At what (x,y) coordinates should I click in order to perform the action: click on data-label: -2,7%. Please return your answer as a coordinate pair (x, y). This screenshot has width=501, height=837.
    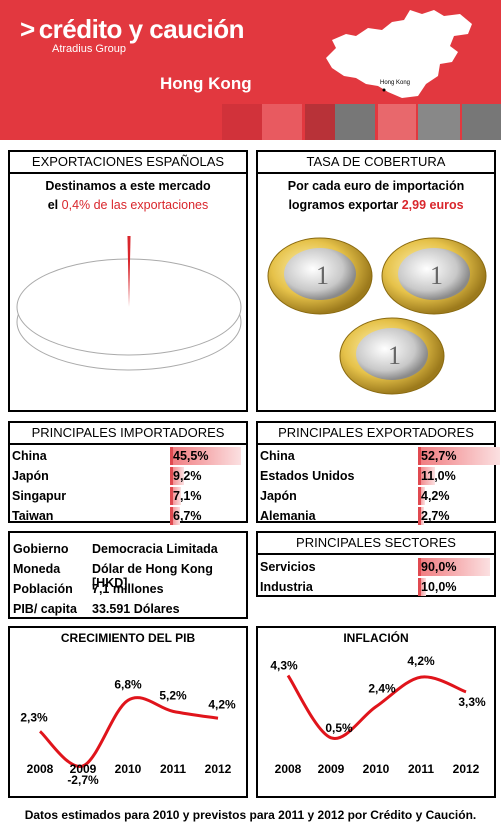
    Looking at the image, I should click on (83, 780).